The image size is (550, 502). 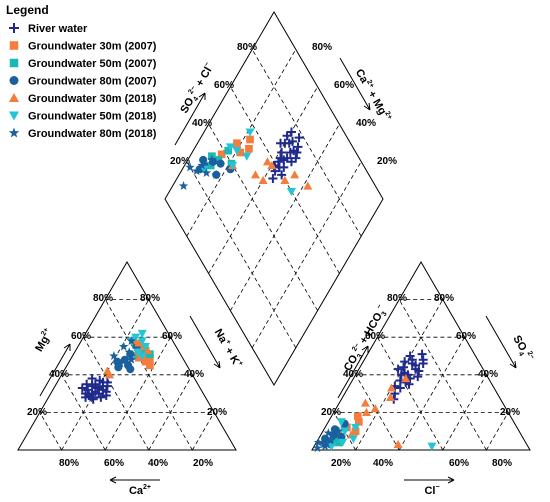 What do you see at coordinates (387, 161) in the screenshot?
I see `diamond-right-tick: 20%` at bounding box center [387, 161].